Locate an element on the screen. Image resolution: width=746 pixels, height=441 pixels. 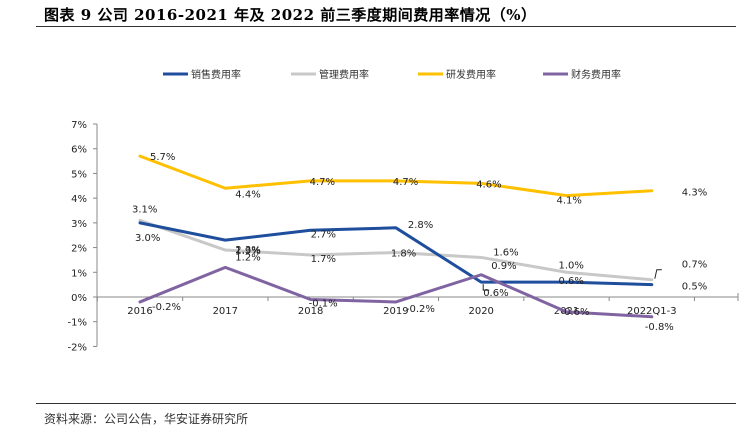
data-label: 0.7% is located at coordinates (694, 265).